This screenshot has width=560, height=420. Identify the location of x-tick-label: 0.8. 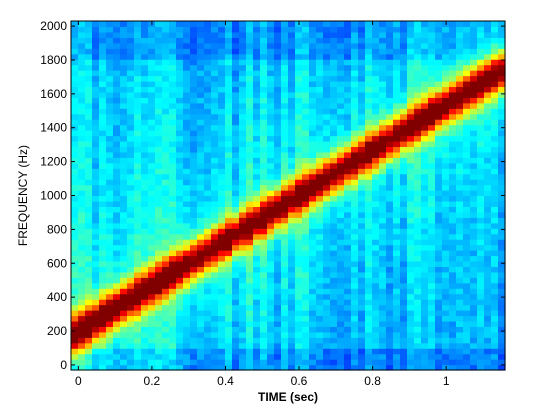
(372, 381).